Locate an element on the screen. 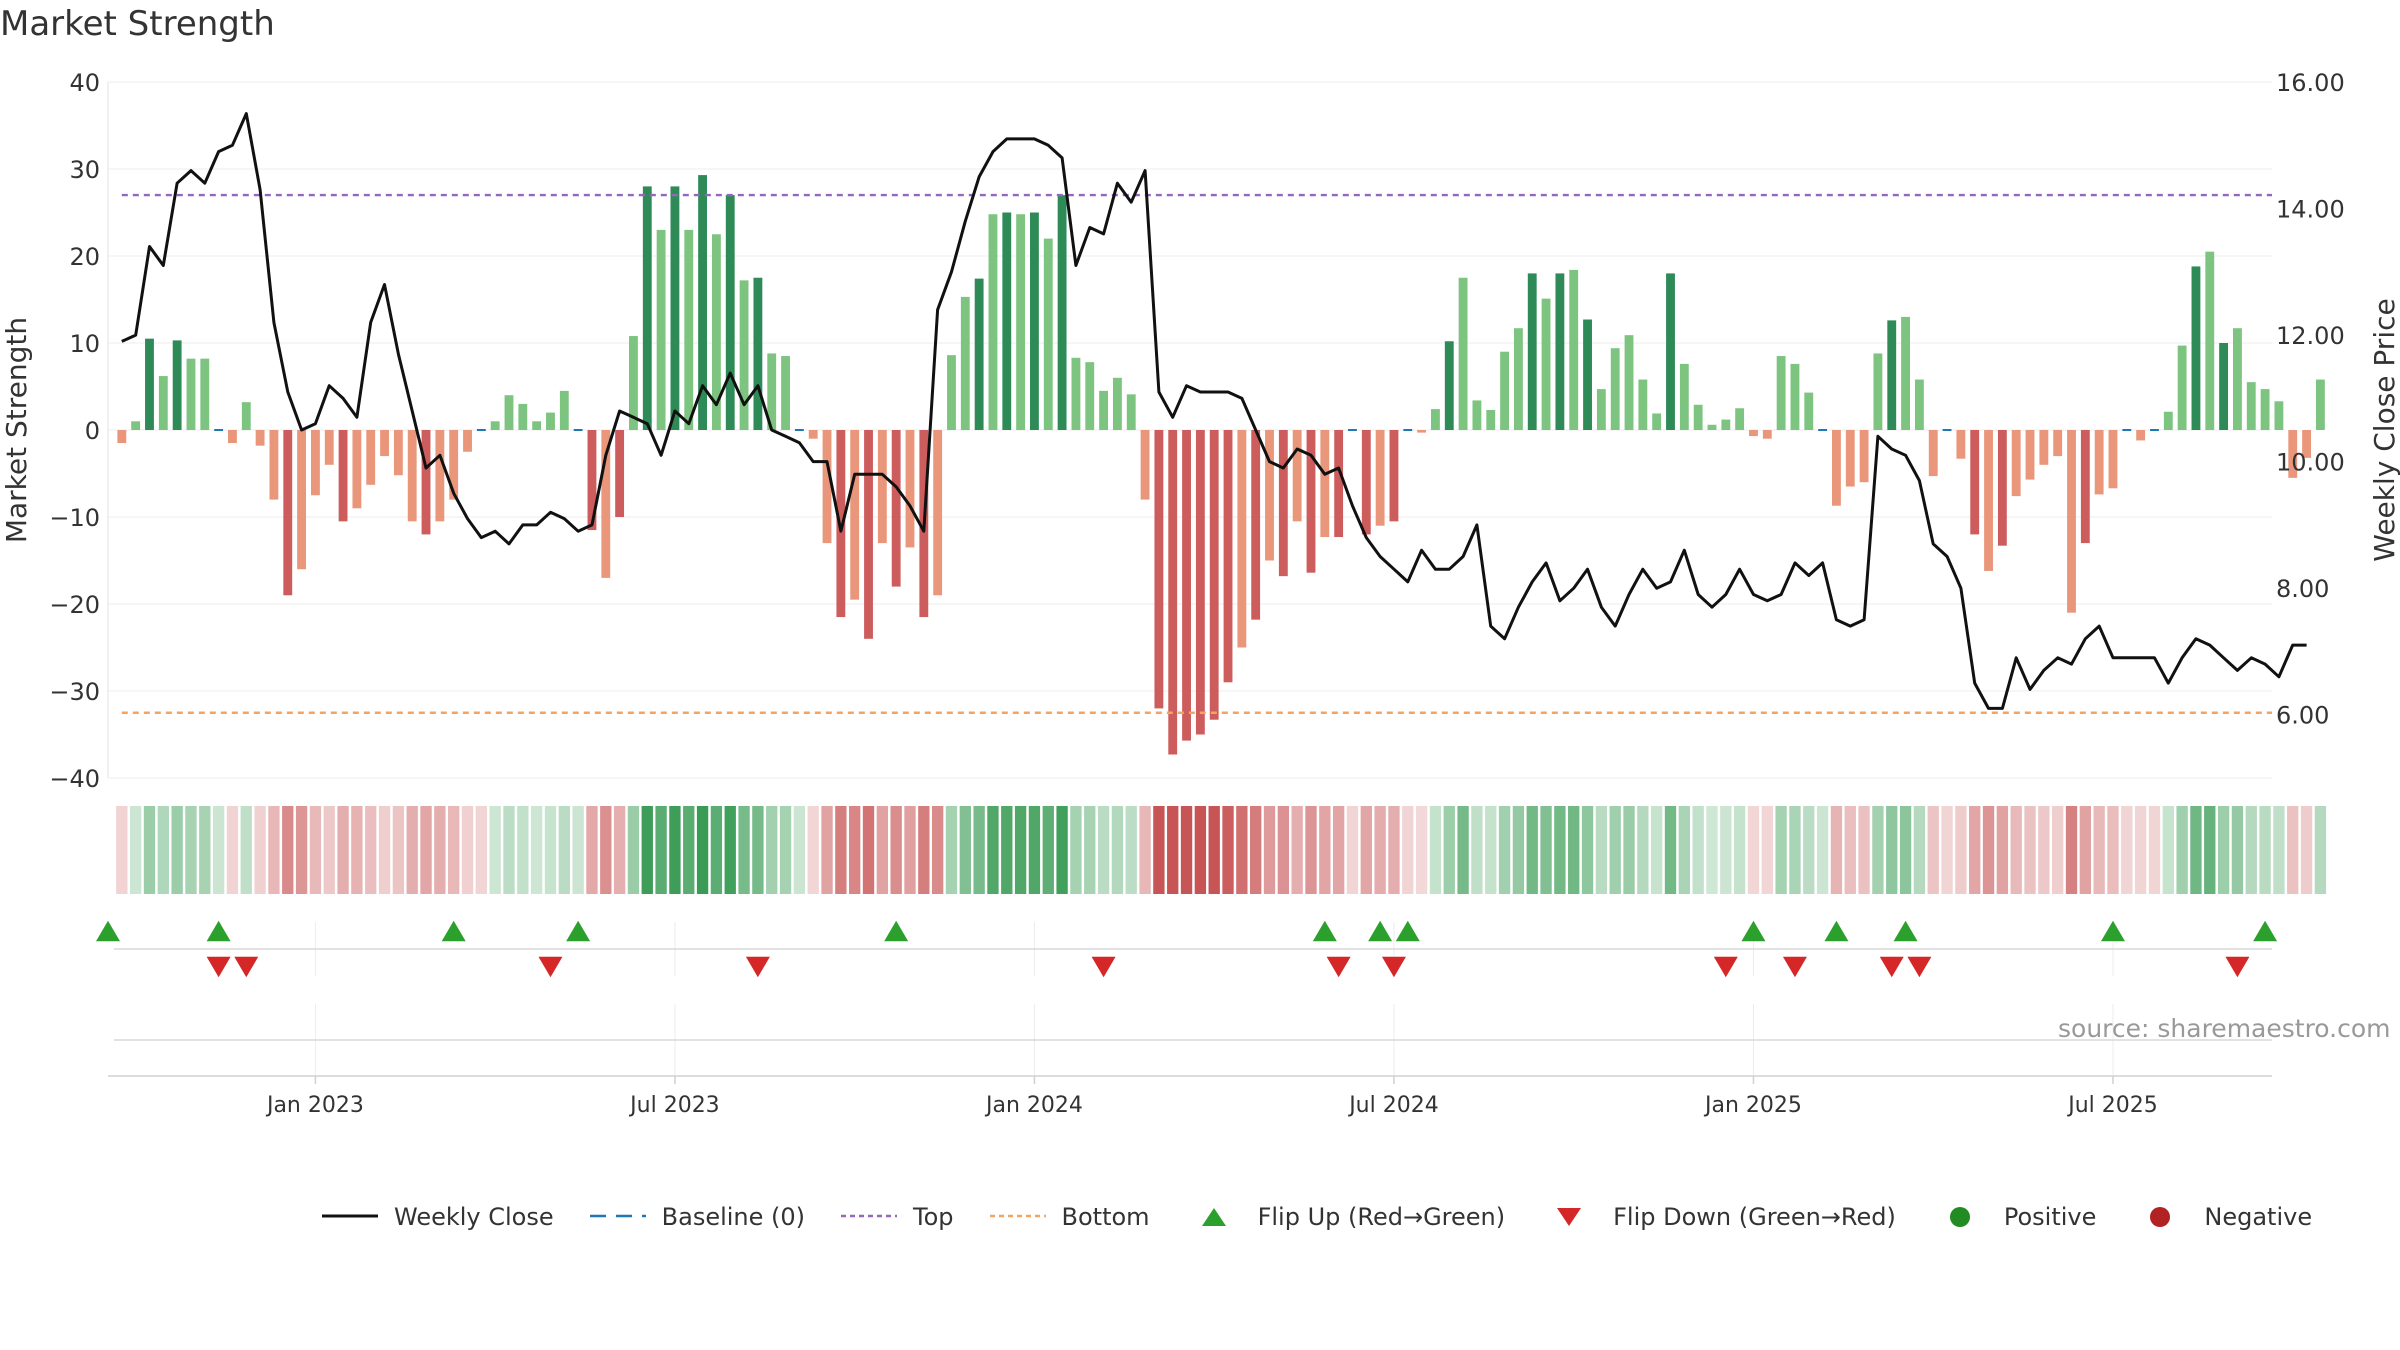  legend-label: Negative is located at coordinates (2258, 1217).